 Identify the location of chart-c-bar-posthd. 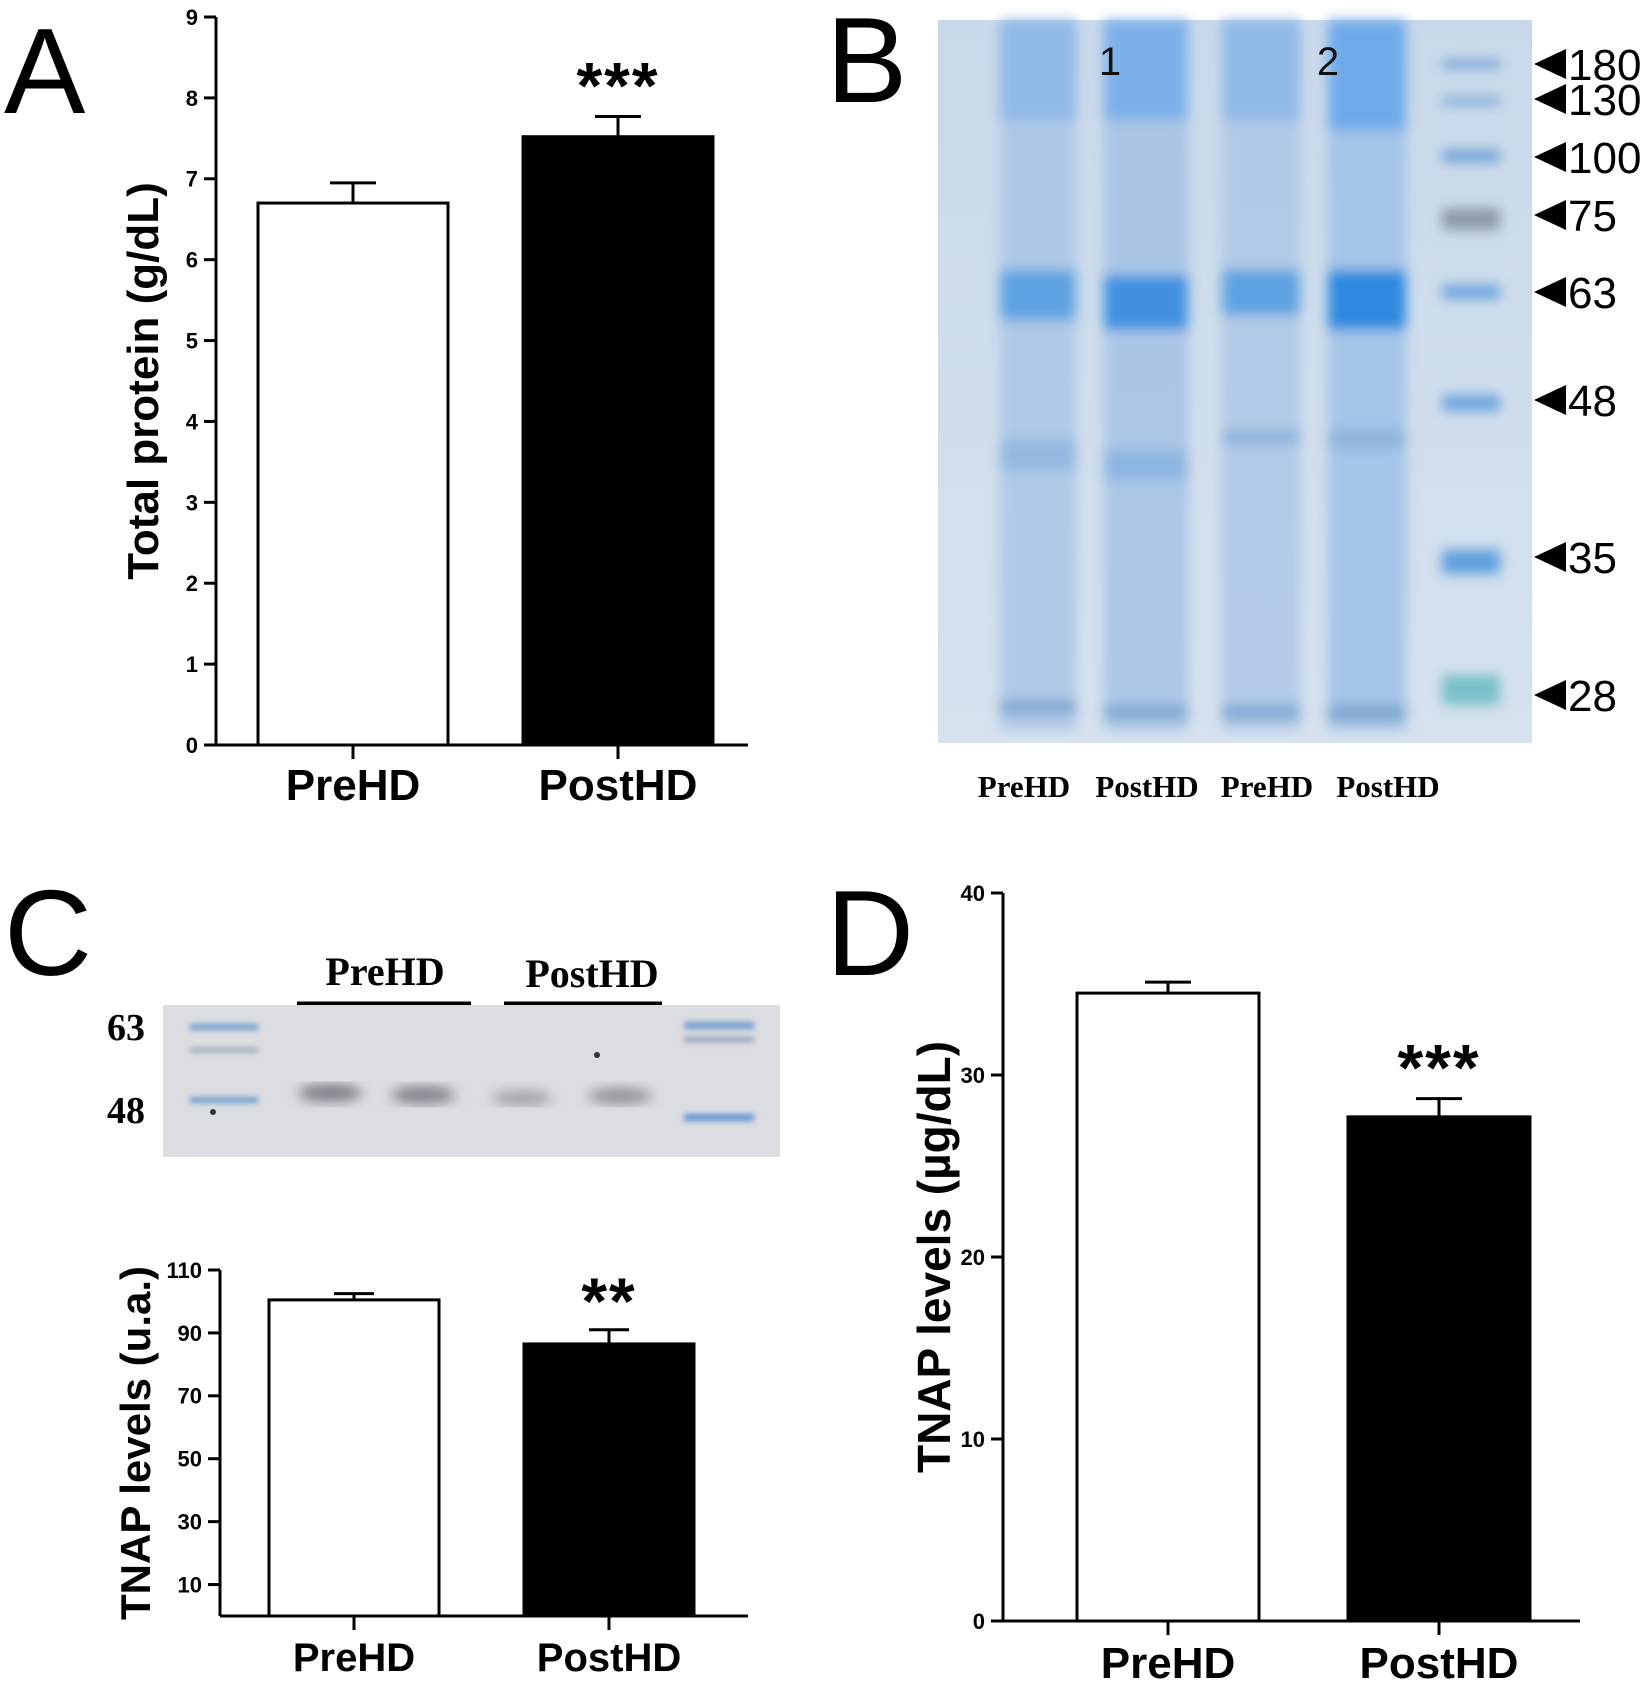
(609, 1480).